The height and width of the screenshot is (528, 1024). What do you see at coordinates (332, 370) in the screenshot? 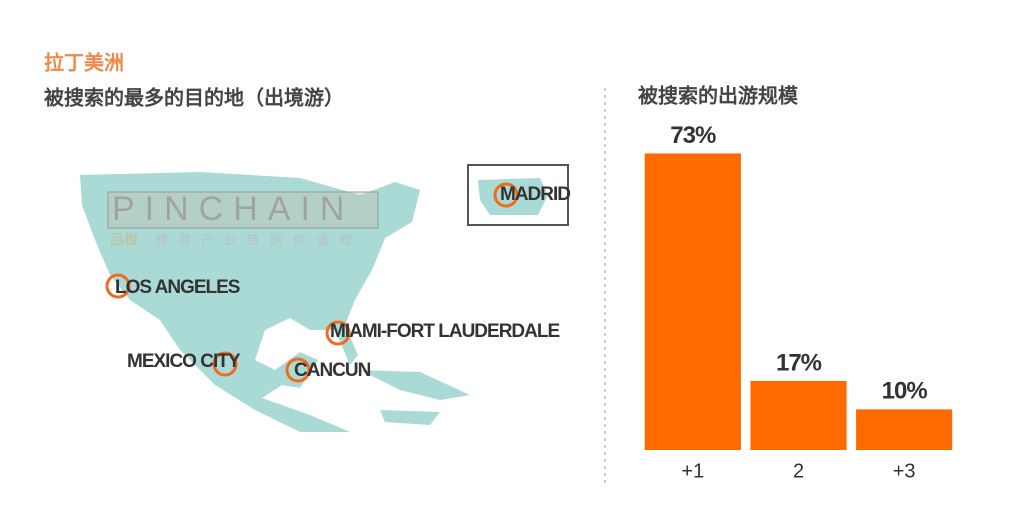
I see `city-label: CANCUN` at bounding box center [332, 370].